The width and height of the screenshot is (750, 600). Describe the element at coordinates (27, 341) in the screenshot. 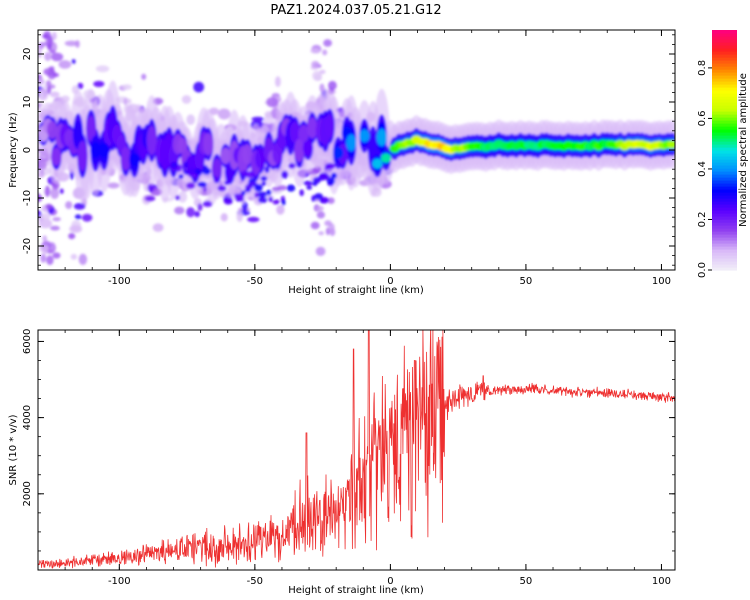

I see `y-tick-label: 6000` at that location.